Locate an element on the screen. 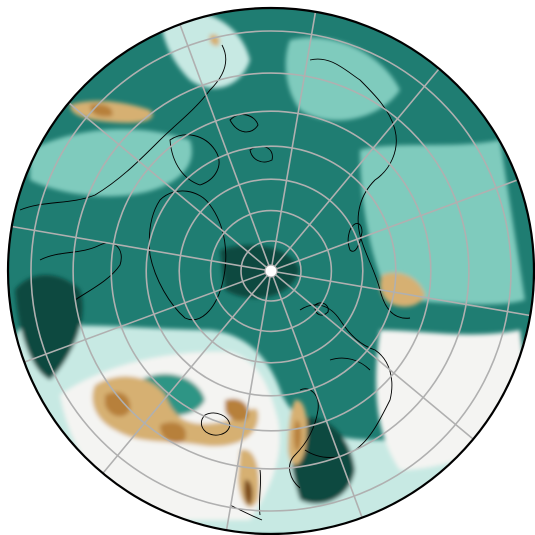 This screenshot has height=535, width=535. north-pole-marker is located at coordinates (271, 271).